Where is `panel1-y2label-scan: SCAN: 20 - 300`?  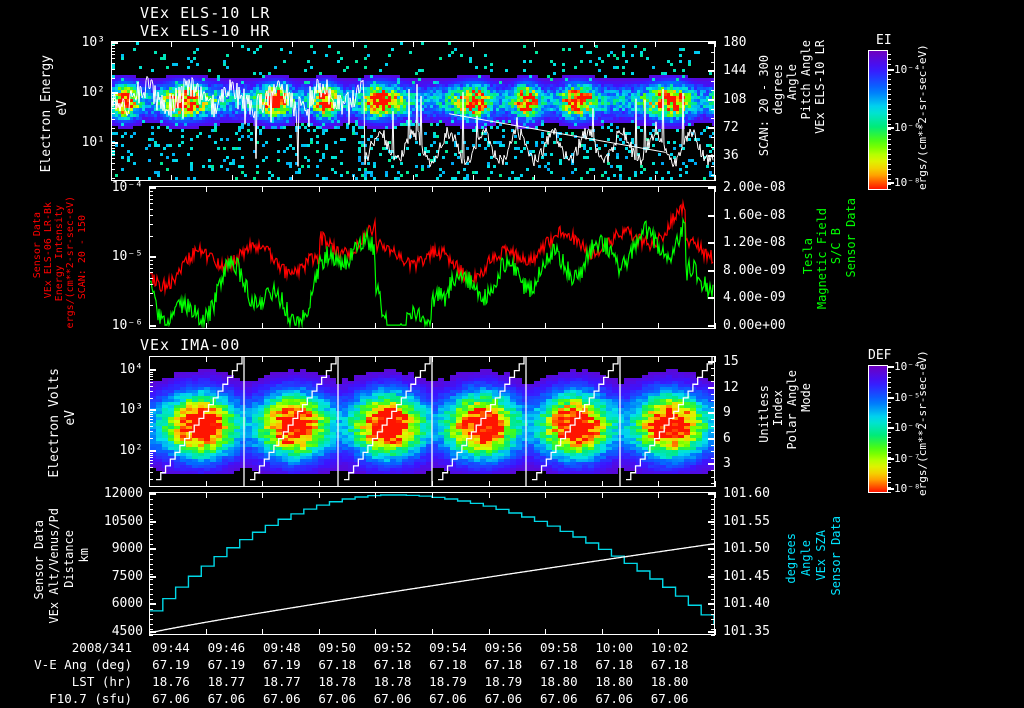 panel1-y2label-scan: SCAN: 20 - 300 is located at coordinates (764, 106).